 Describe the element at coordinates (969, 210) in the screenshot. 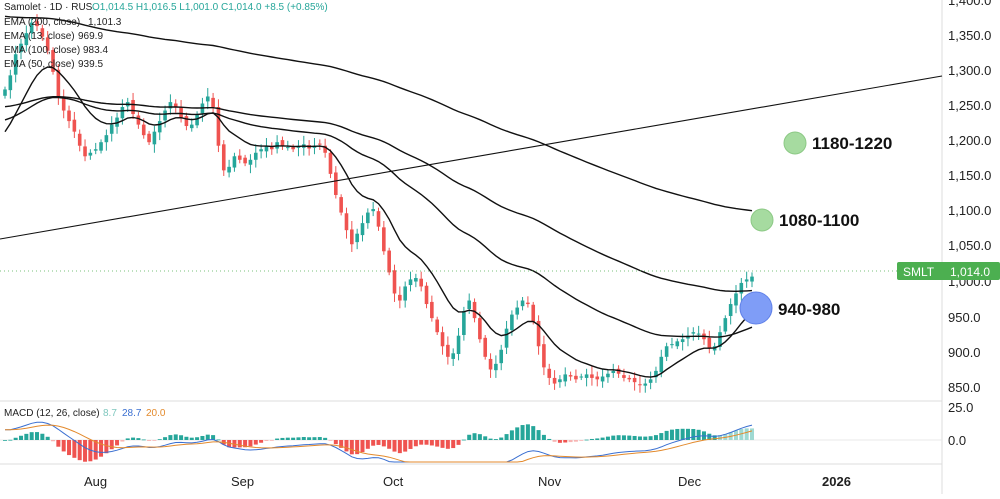

I see `price-tick: 1,100.0` at that location.